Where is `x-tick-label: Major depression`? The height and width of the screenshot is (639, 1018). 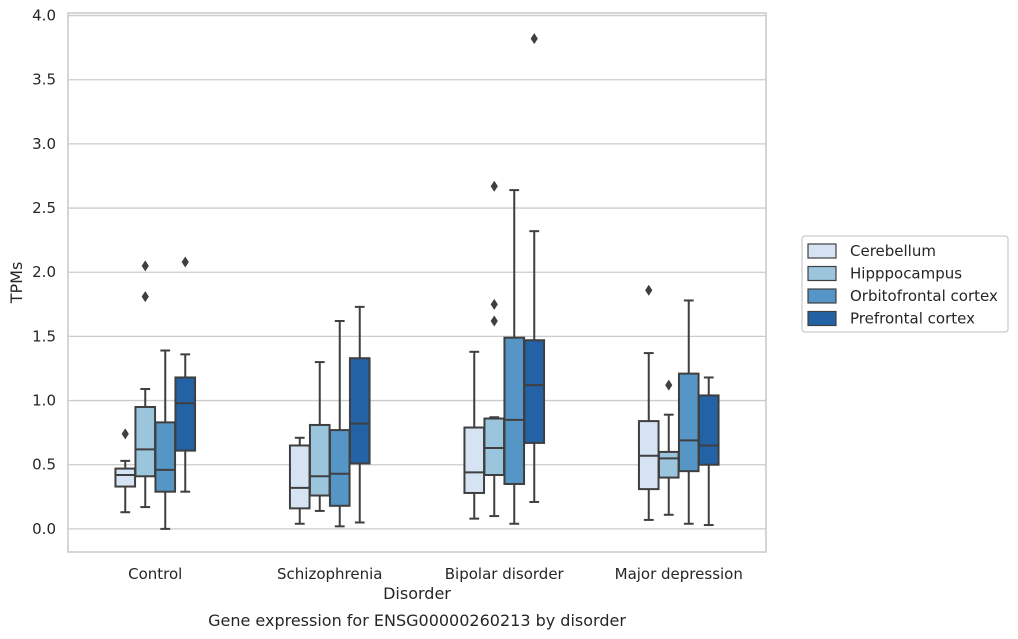
x-tick-label: Major depression is located at coordinates (679, 574).